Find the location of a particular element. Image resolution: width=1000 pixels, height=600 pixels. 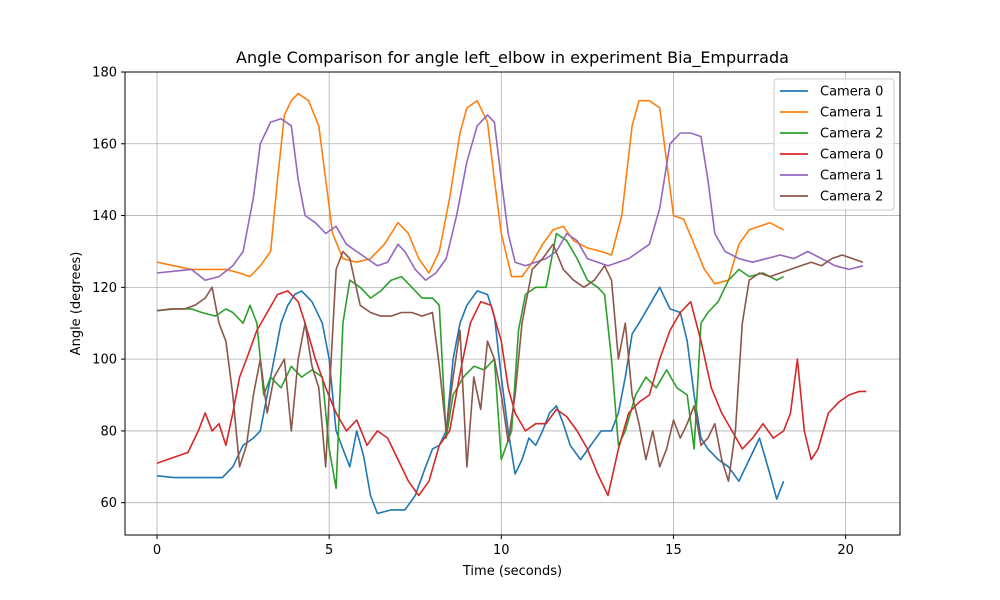

y-axis-ticks: 60 80 100 120 140 160 180 is located at coordinates (108, 288).